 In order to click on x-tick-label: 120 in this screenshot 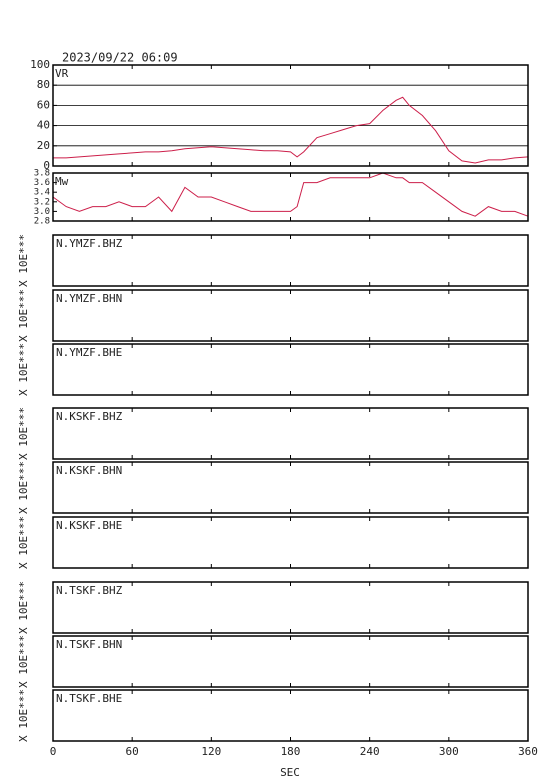, I will do `click(211, 751)`.